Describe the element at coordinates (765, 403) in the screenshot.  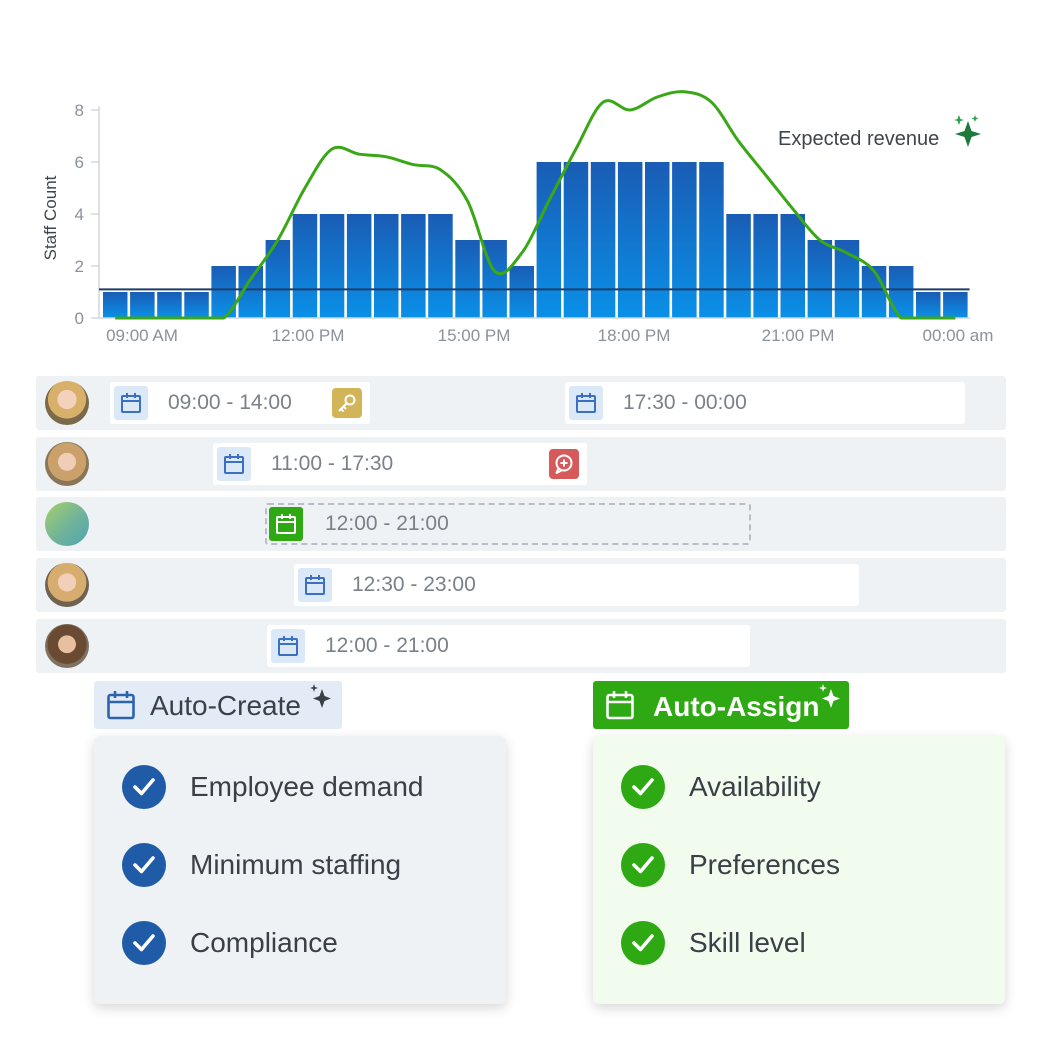
I see `shift-block: 17:30 - 00:00` at that location.